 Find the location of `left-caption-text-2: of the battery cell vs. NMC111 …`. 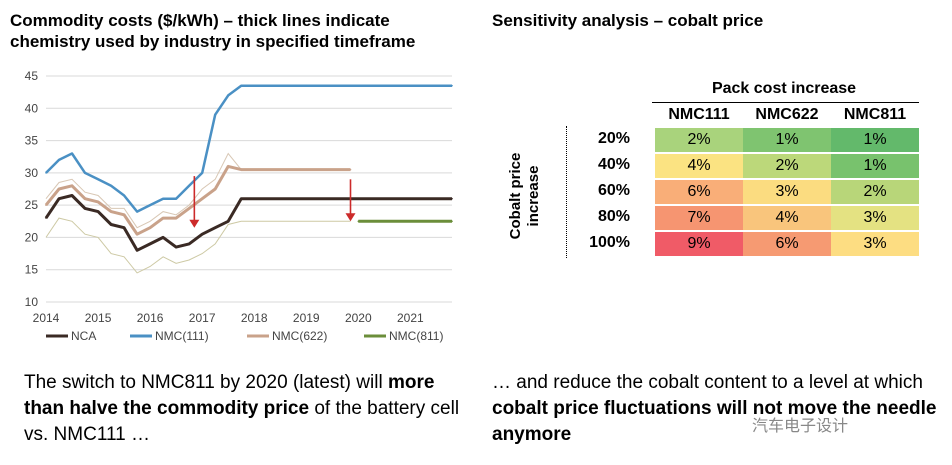

left-caption-text-2: of the battery cell vs. NMC111 … is located at coordinates (242, 421).